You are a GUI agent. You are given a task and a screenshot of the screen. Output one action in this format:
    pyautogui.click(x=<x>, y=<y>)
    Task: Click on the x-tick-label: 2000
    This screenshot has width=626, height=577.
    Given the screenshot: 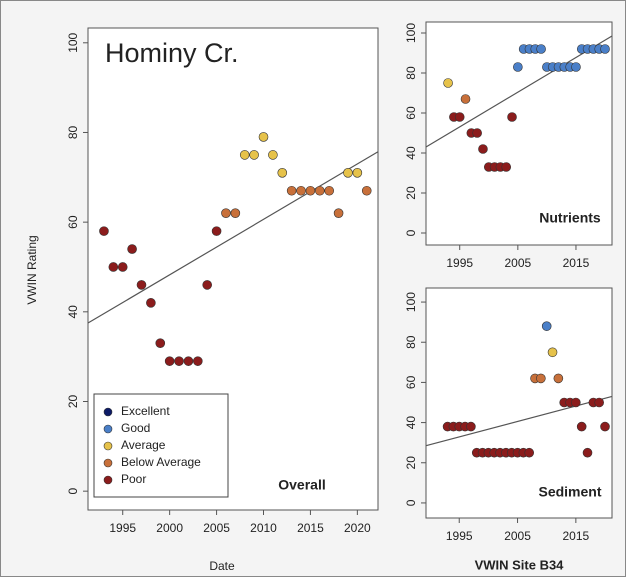 What is the action you would take?
    pyautogui.click(x=169, y=528)
    